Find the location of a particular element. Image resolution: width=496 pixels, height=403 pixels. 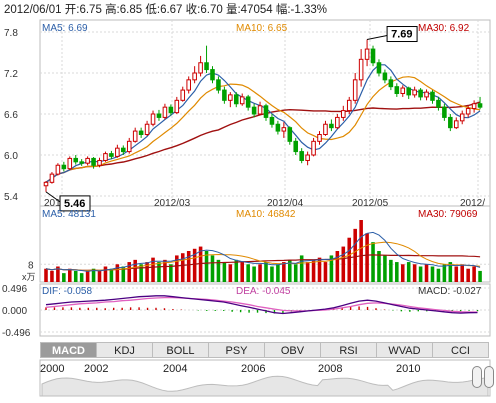

header-open-label: 开: is located at coordinates (72, 10).